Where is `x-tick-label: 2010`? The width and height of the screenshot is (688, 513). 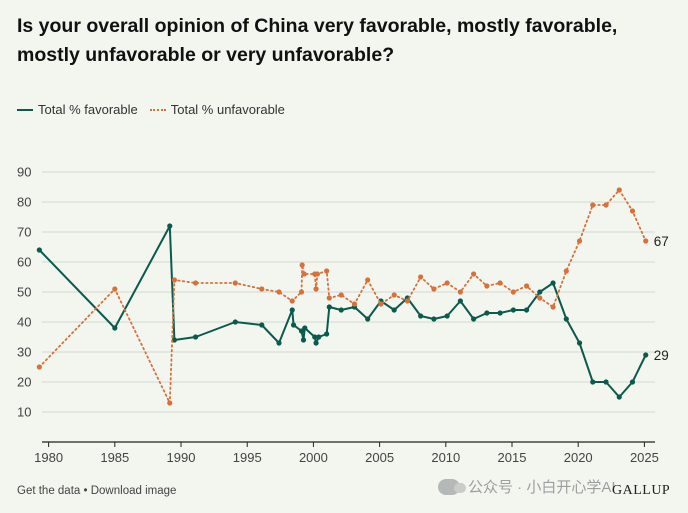 x-tick-label: 2010 is located at coordinates (445, 457).